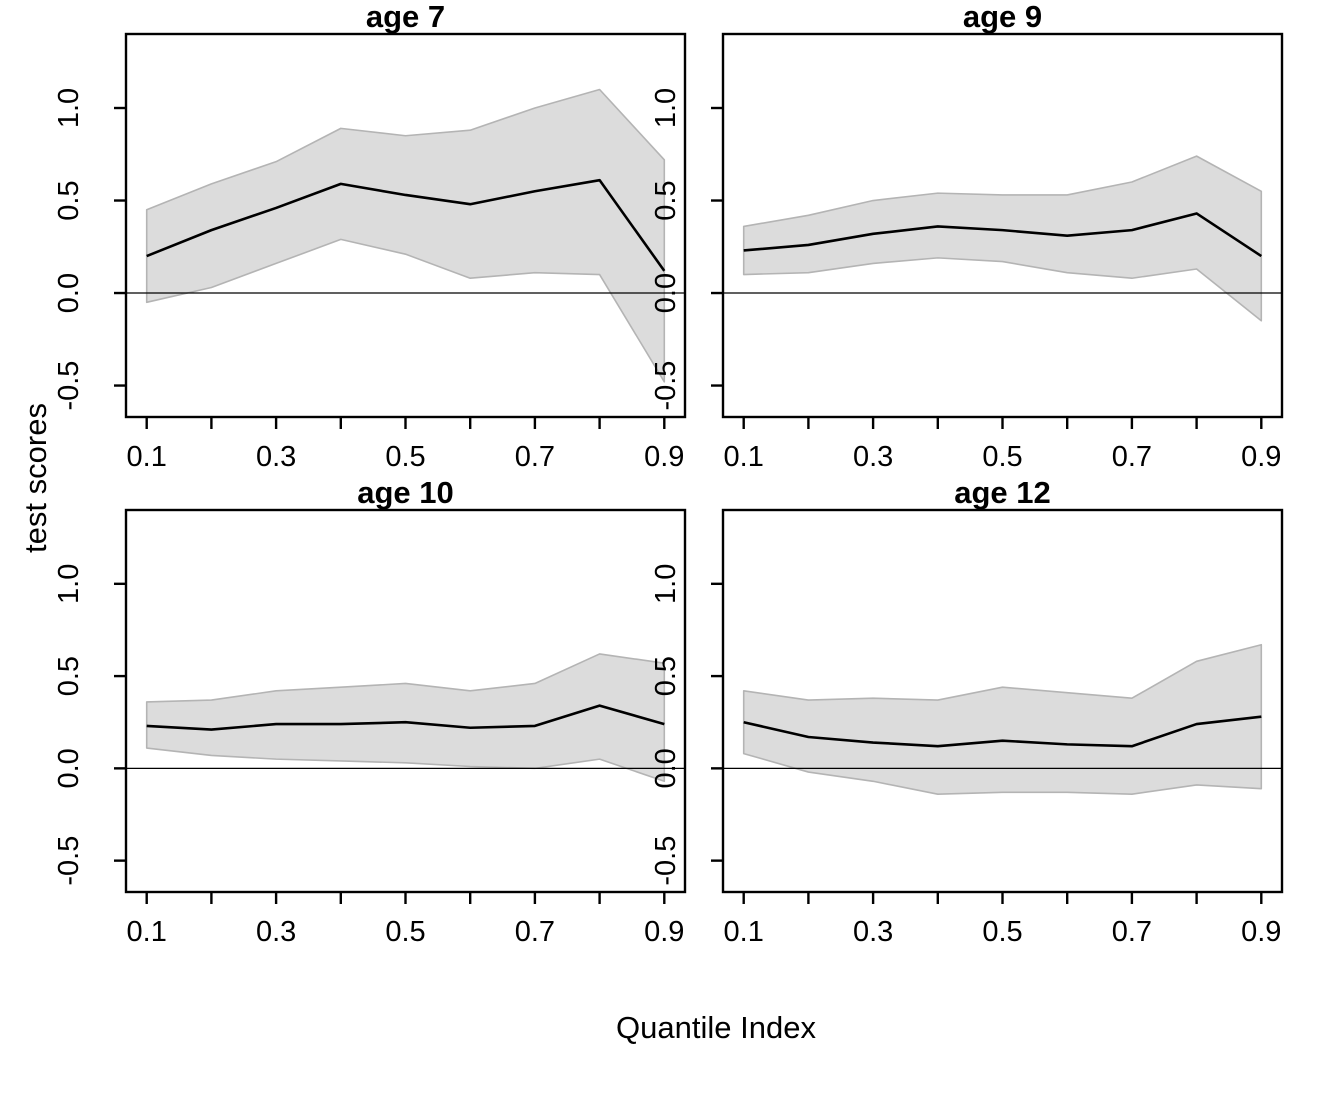 The height and width of the screenshot is (1113, 1319). I want to click on panel-title: age 10, so click(405, 492).